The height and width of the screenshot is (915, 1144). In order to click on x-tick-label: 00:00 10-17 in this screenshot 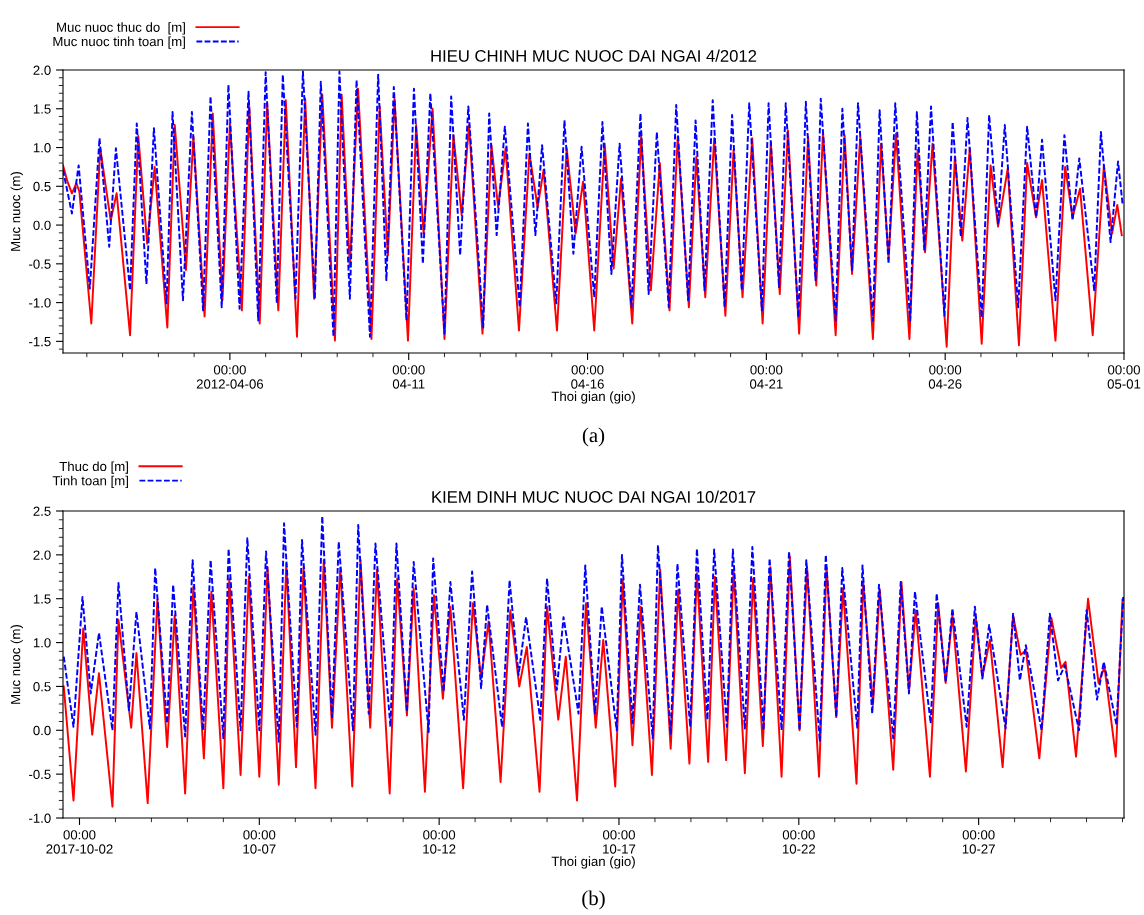, I will do `click(619, 842)`.